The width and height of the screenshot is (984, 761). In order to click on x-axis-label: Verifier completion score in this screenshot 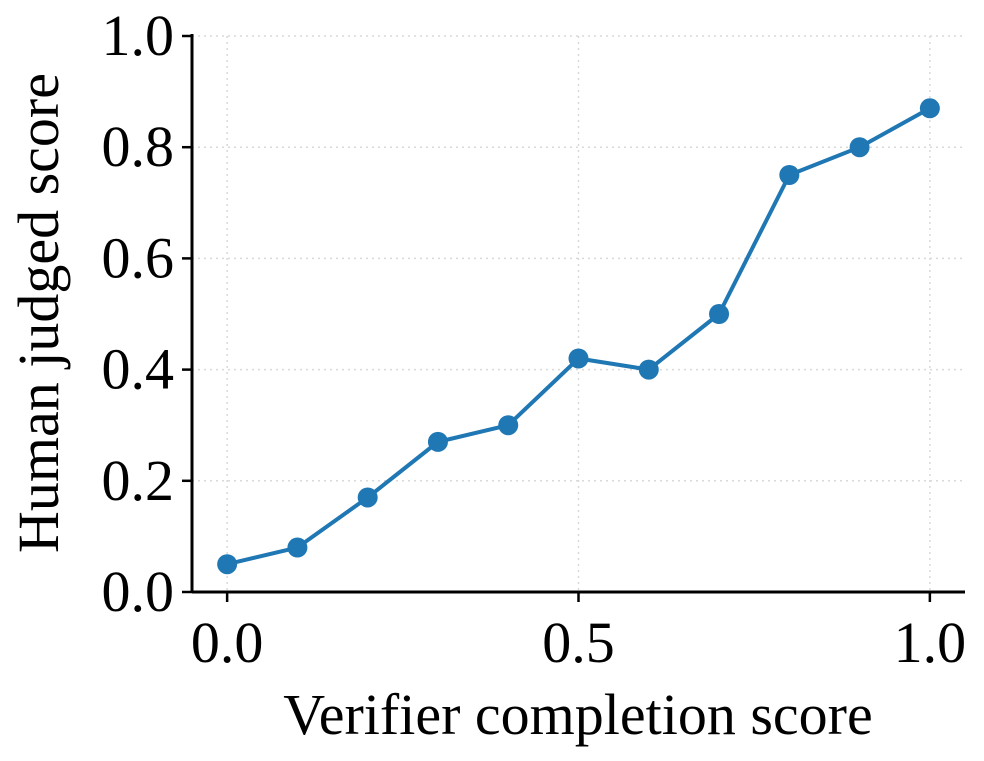, I will do `click(577, 714)`.